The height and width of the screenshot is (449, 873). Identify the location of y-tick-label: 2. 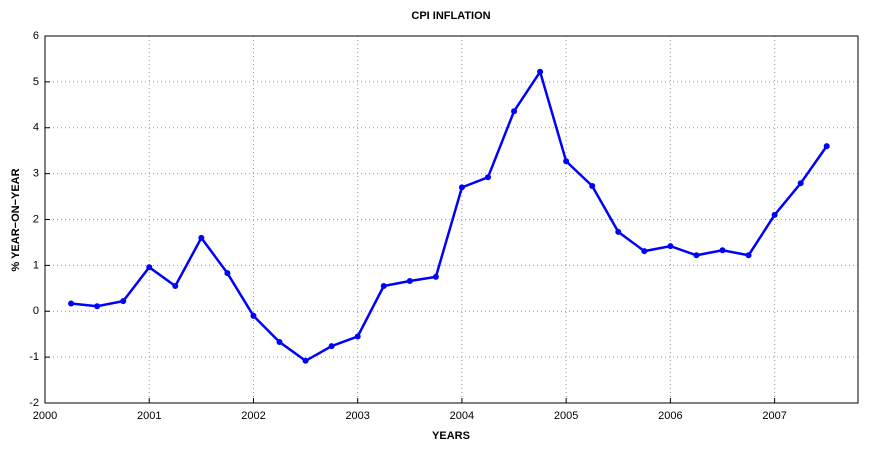
(36, 219).